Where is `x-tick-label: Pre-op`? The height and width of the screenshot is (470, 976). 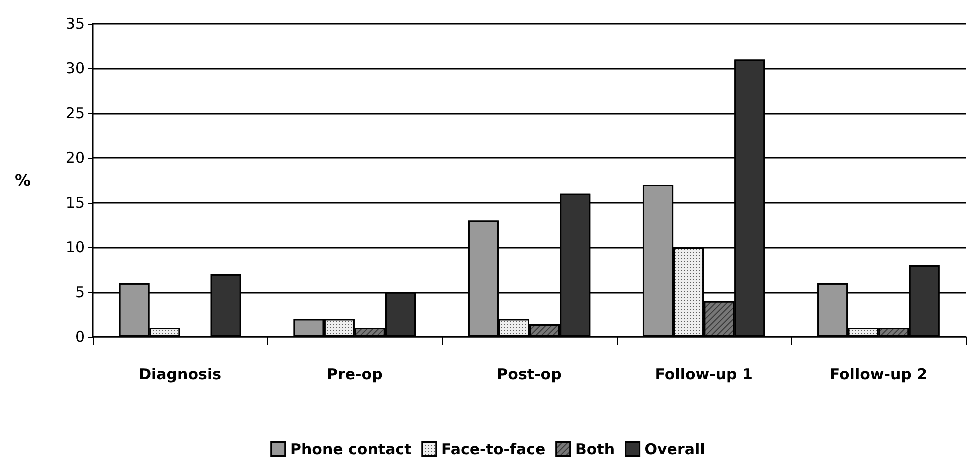
x-tick-label: Pre-op is located at coordinates (355, 375).